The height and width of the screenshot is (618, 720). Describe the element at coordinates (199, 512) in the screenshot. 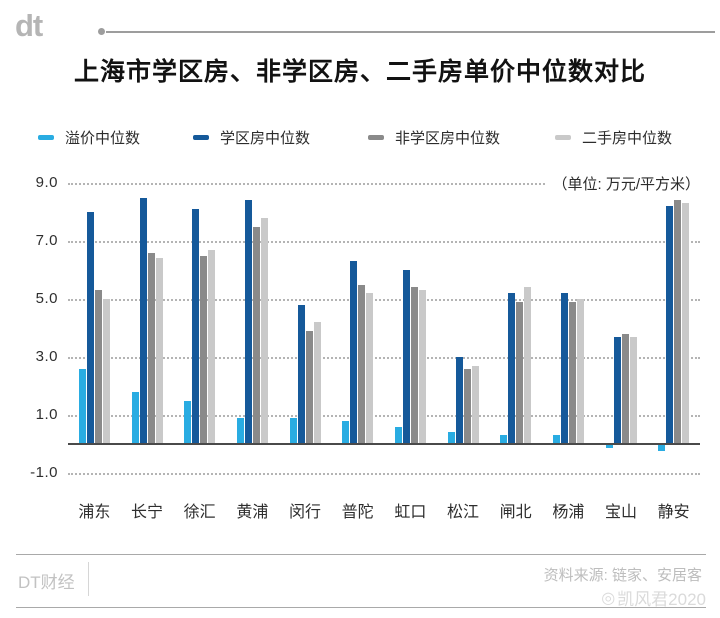

I see `x-axis-category-label: 徐汇` at that location.